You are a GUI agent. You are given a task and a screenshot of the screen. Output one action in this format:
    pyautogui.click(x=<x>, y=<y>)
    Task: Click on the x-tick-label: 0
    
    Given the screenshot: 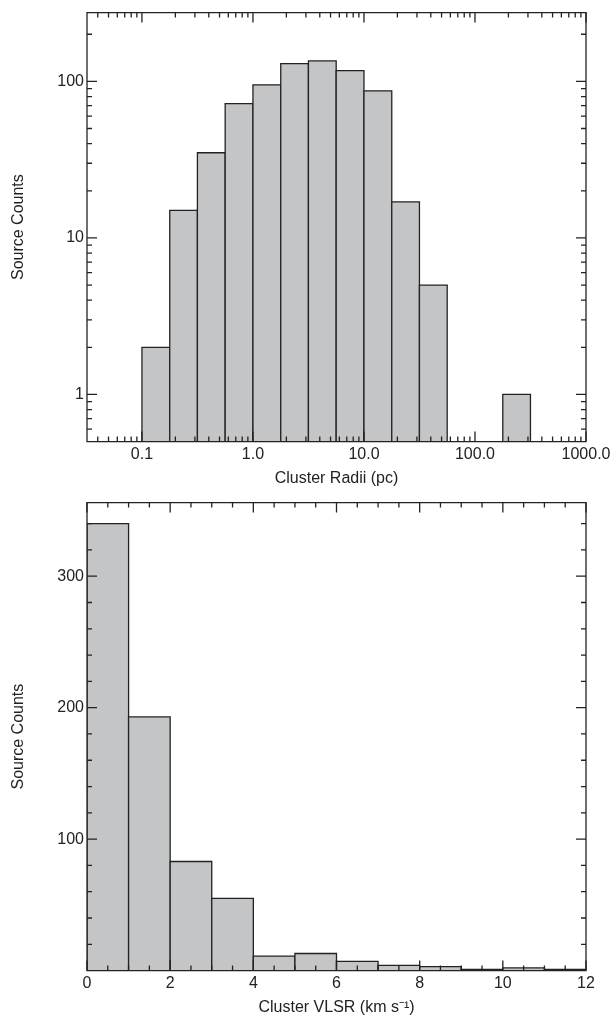 What is the action you would take?
    pyautogui.click(x=87, y=982)
    